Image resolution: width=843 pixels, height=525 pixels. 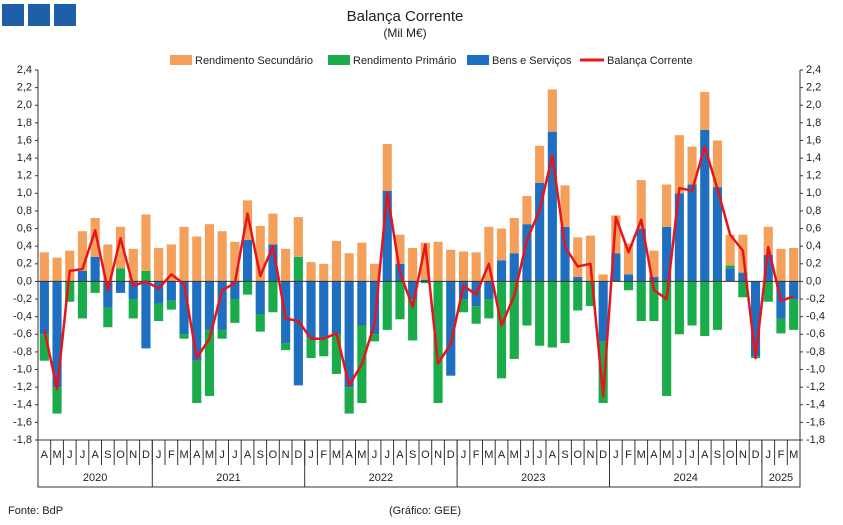 What do you see at coordinates (425, 511) in the screenshot?
I see `credit: (Gráfico: GEE)` at bounding box center [425, 511].